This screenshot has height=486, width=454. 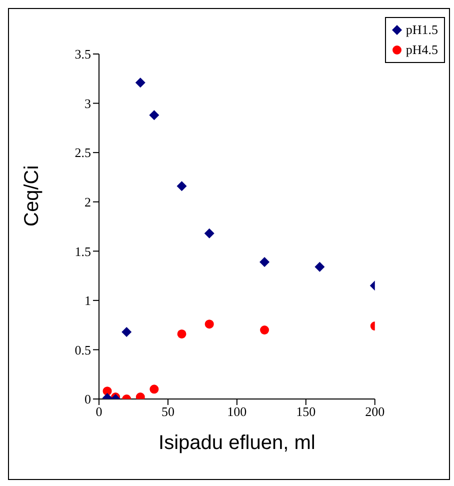 I want to click on y-tick-label: 2.5, so click(x=82, y=152).